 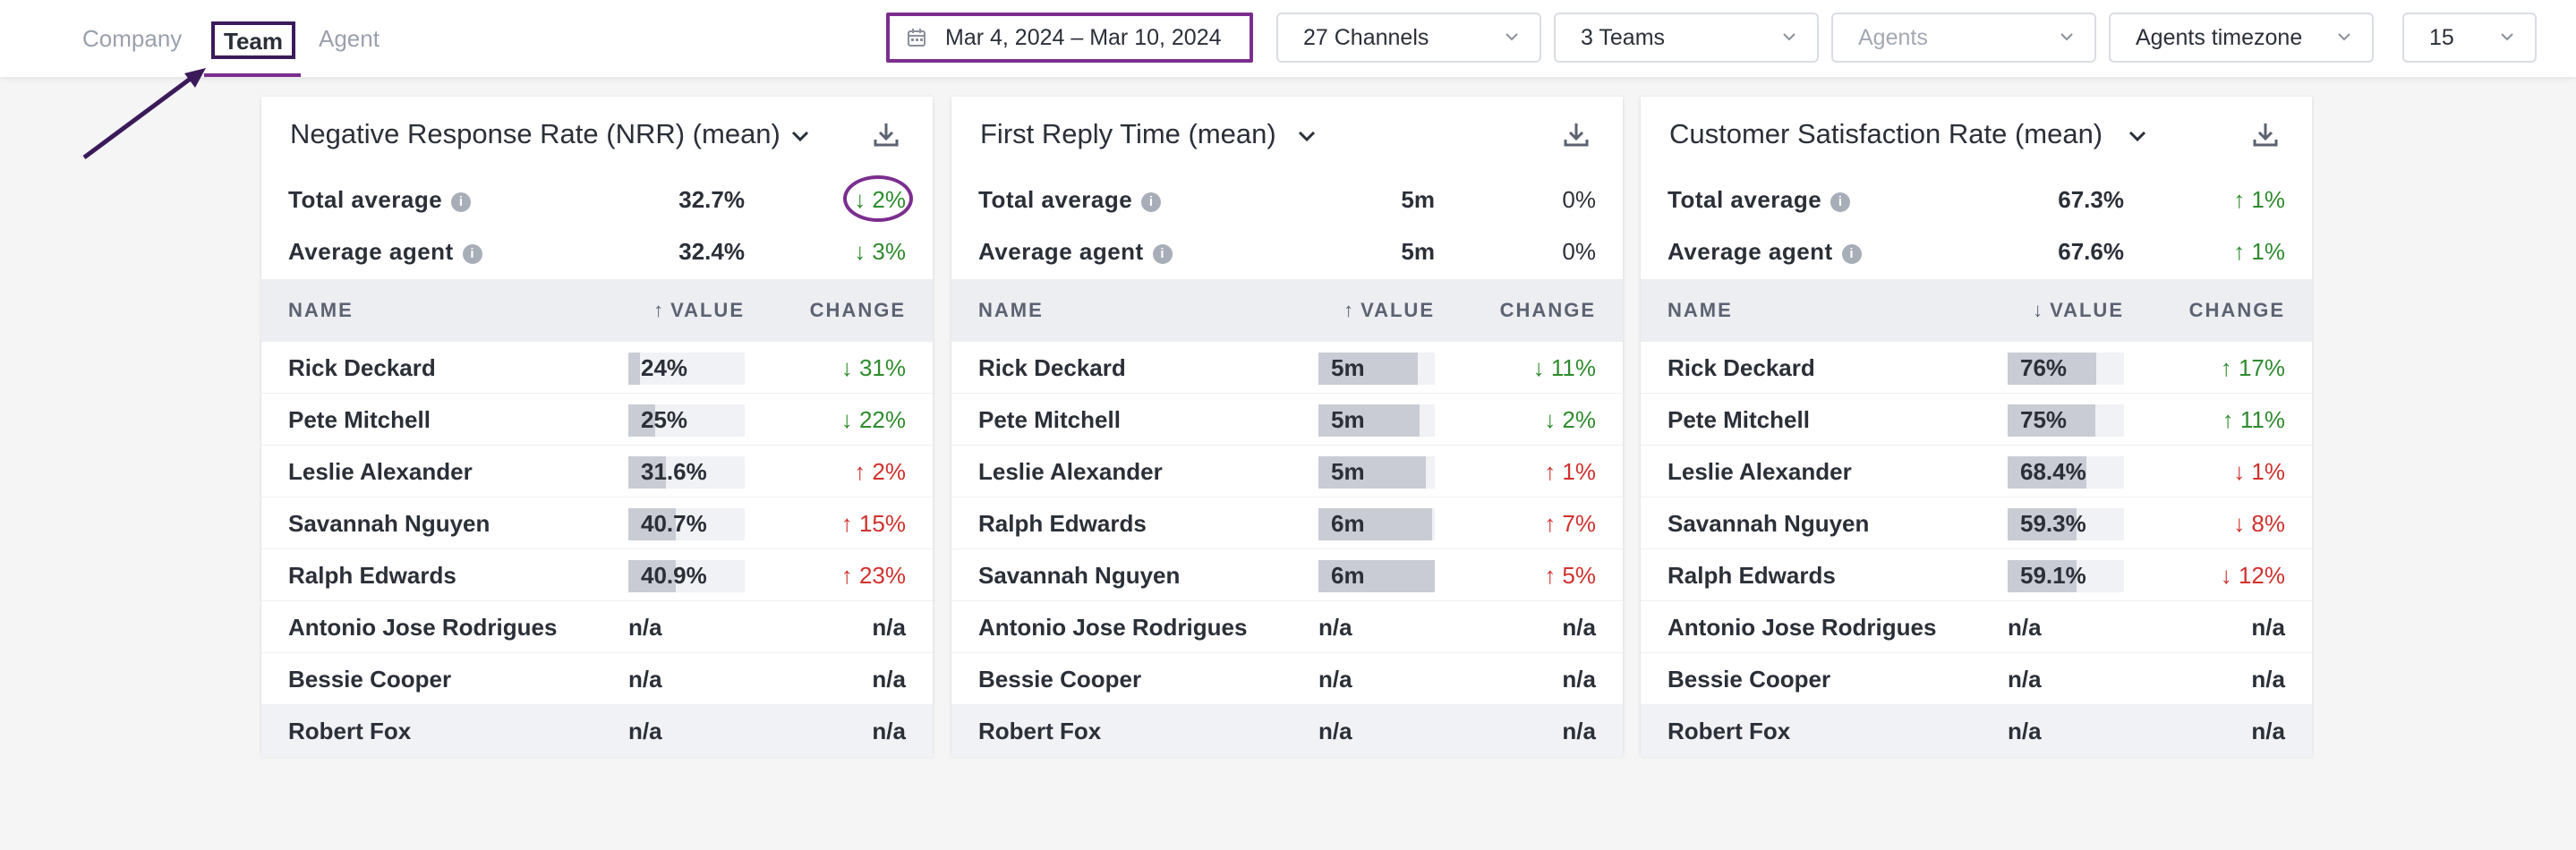 I want to click on row-name: Ralph Edwards, so click(x=1062, y=523).